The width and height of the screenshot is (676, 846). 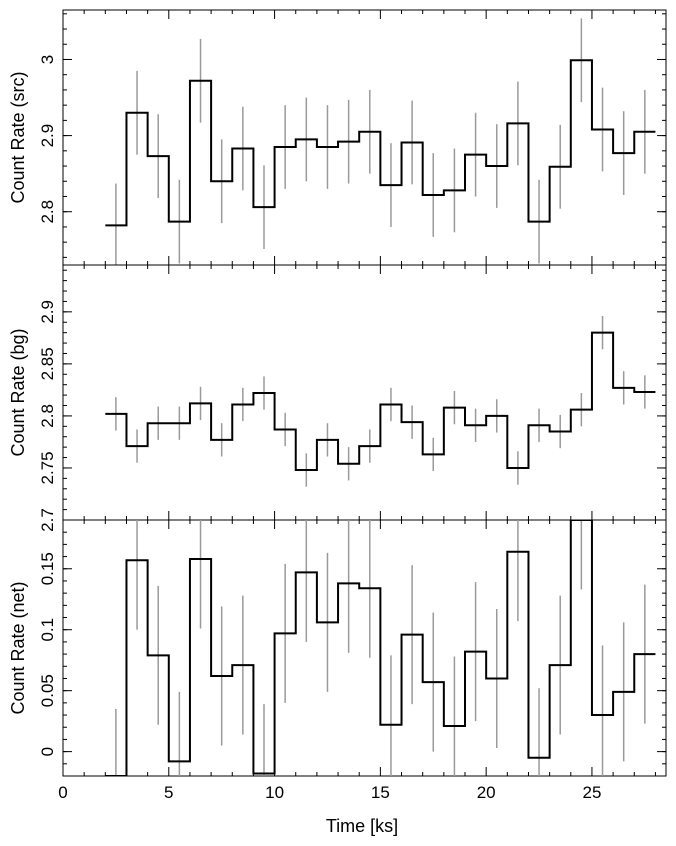 I want to click on x-tick-label: 5, so click(x=168, y=792).